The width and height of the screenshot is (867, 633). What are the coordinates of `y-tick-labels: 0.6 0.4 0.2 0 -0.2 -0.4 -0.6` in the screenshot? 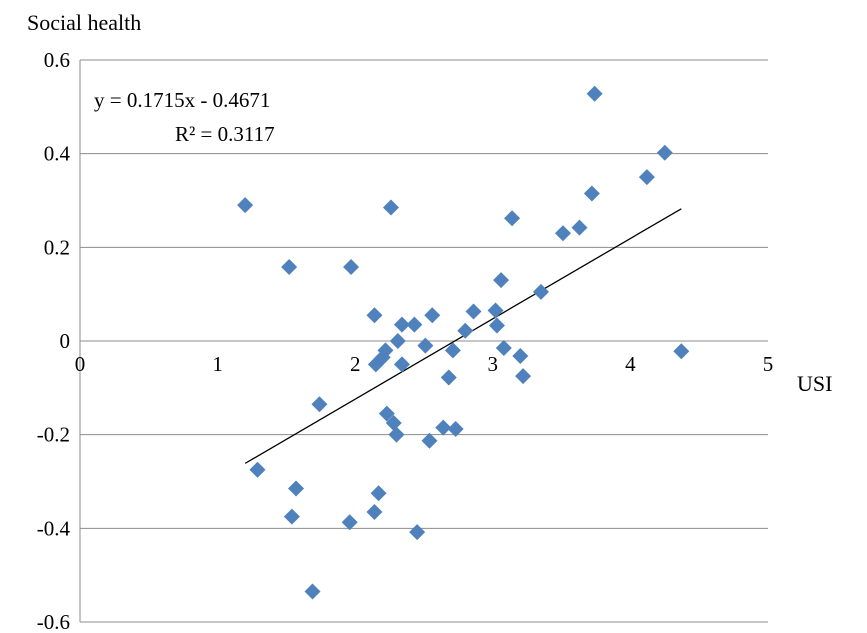 It's located at (54, 340).